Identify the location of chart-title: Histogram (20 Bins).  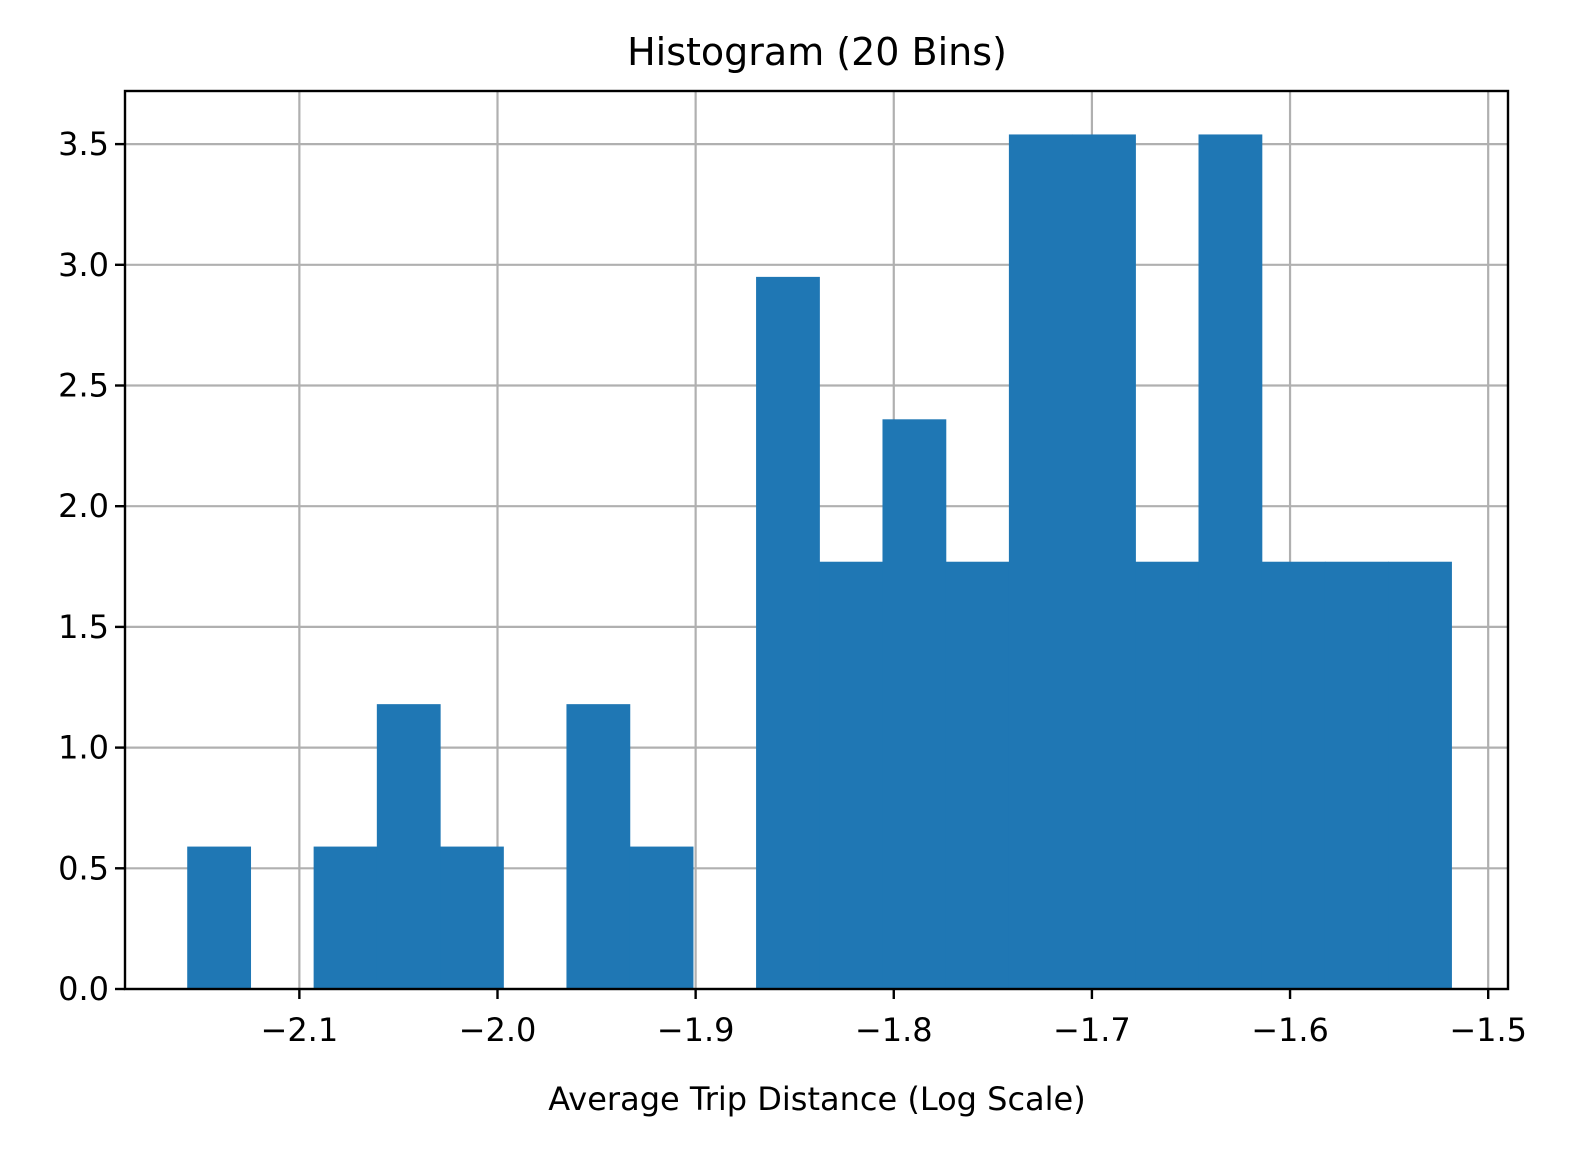
(817, 52).